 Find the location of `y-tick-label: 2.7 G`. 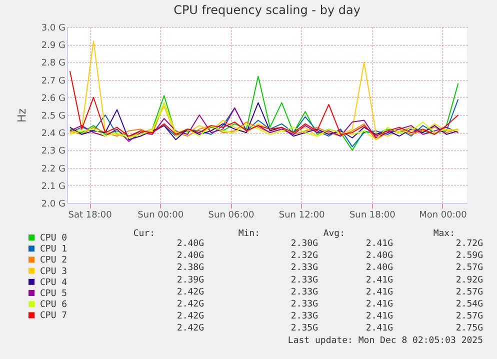

y-tick-label: 2.7 G is located at coordinates (53, 81).